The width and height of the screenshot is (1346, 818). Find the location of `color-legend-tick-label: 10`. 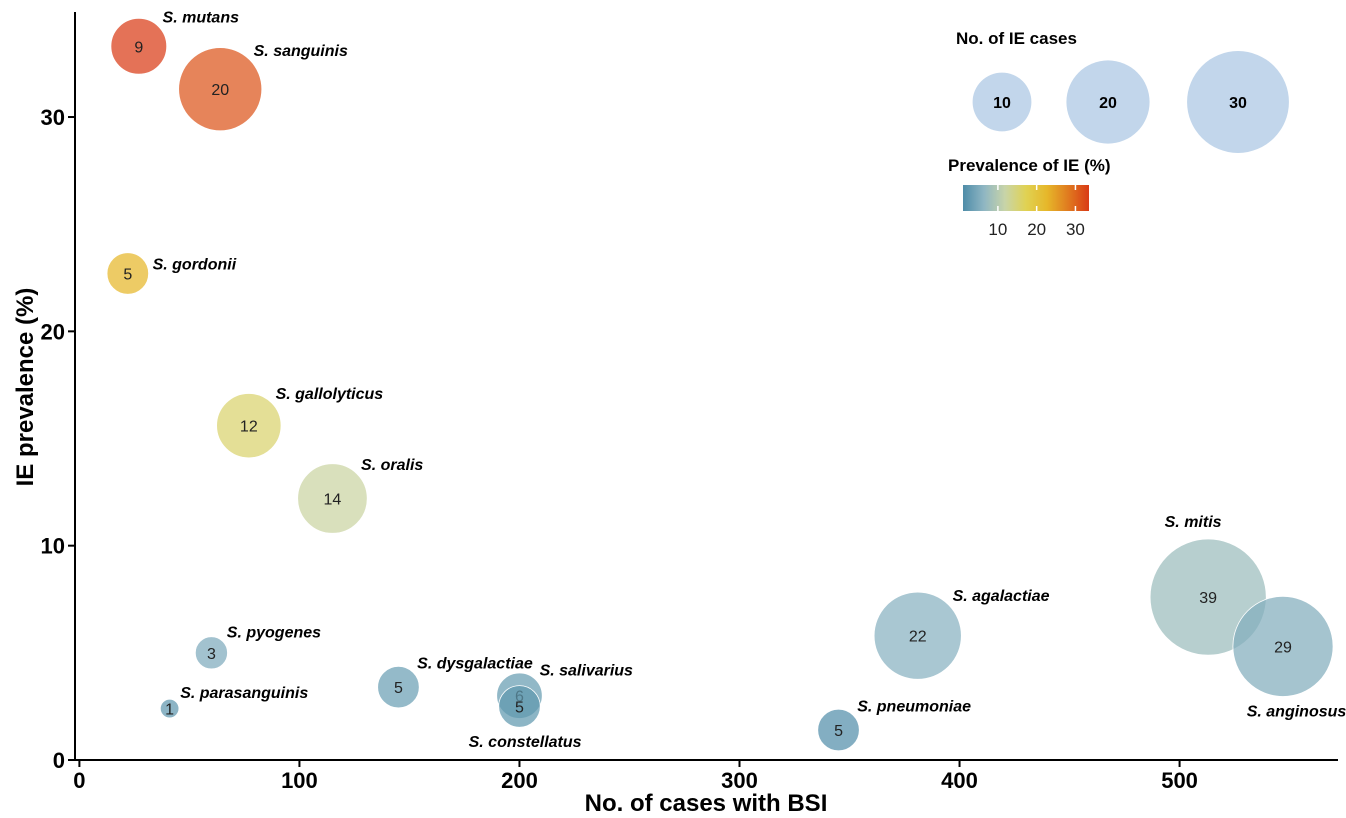

color-legend-tick-label: 10 is located at coordinates (997, 229).